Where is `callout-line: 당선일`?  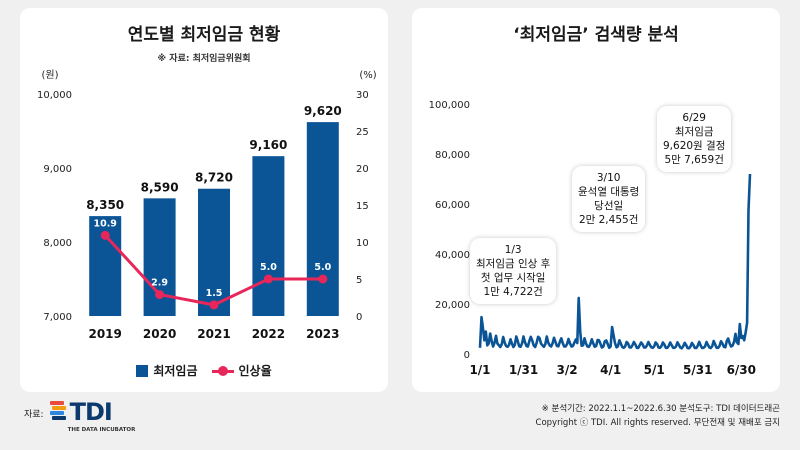 callout-line: 당선일 is located at coordinates (609, 206).